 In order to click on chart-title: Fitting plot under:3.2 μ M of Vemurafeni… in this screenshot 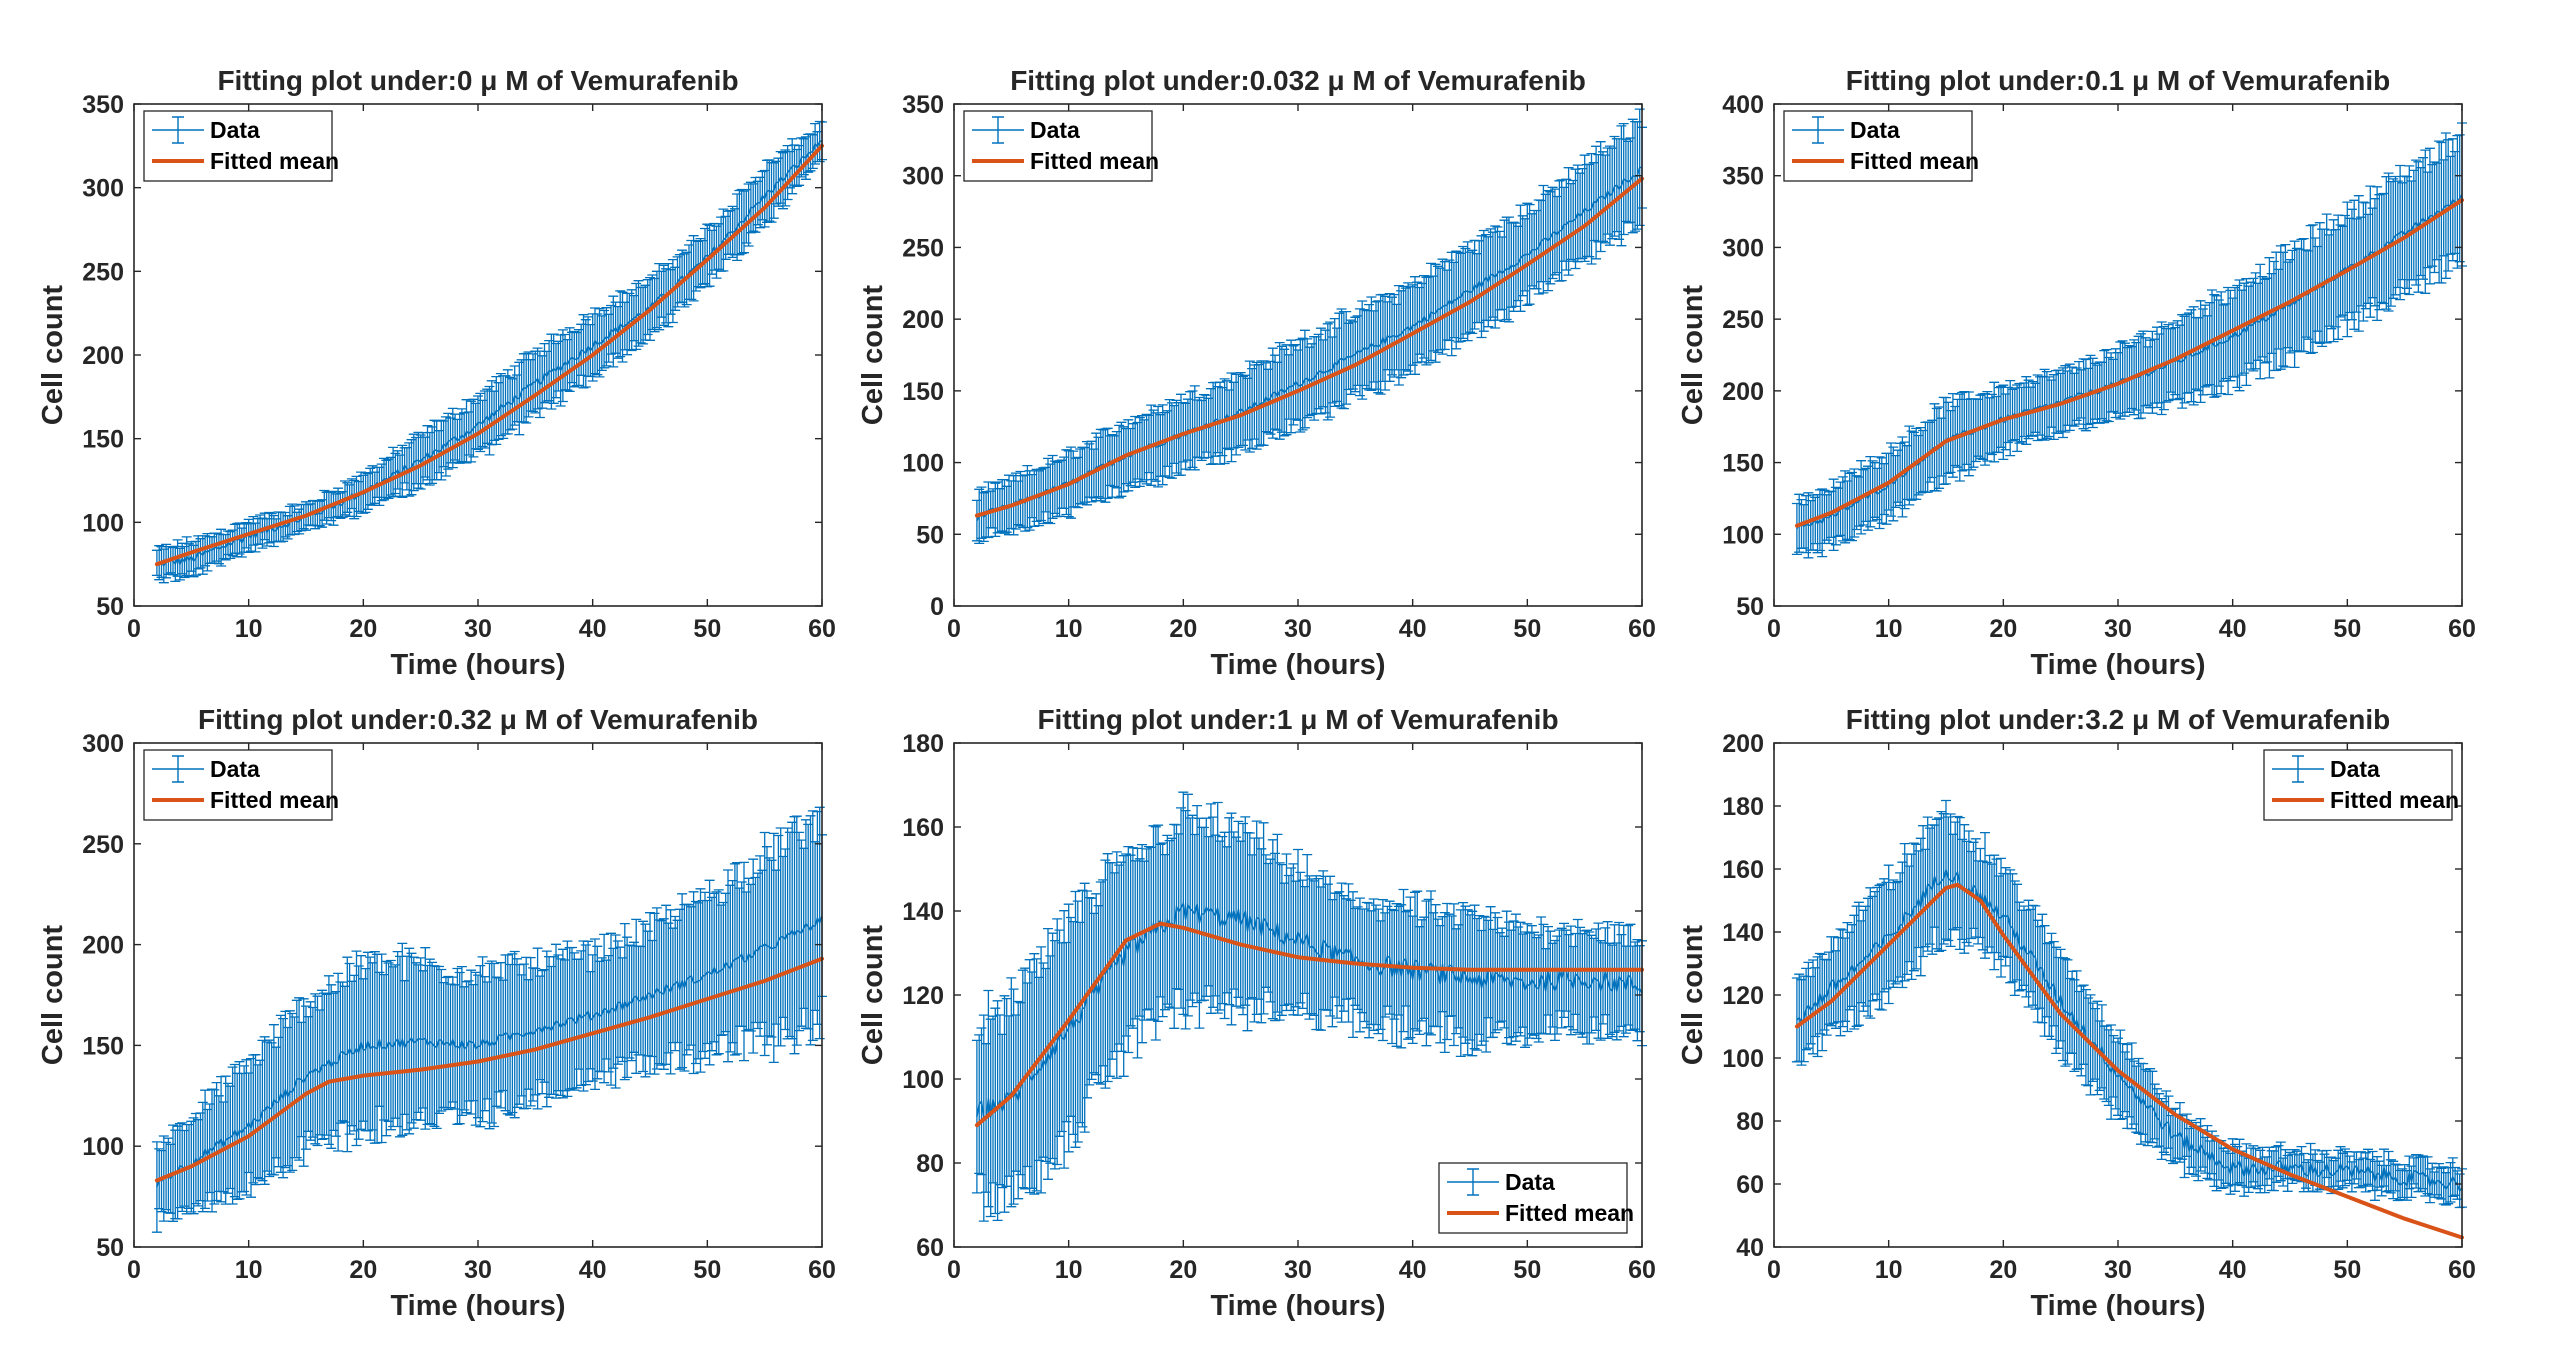, I will do `click(2118, 719)`.